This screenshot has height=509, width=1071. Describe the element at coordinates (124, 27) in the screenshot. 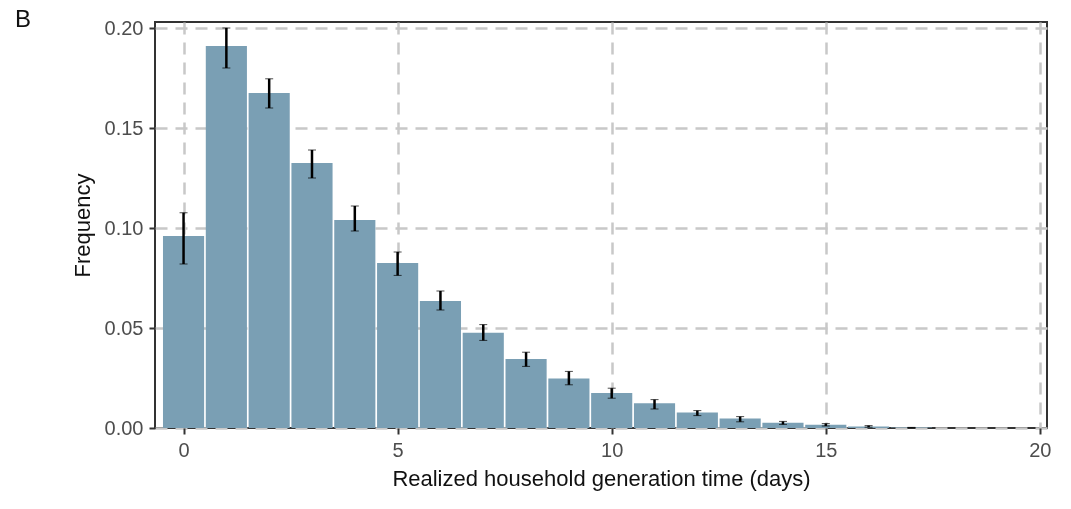

I see `y-tick-label: 0.20` at that location.